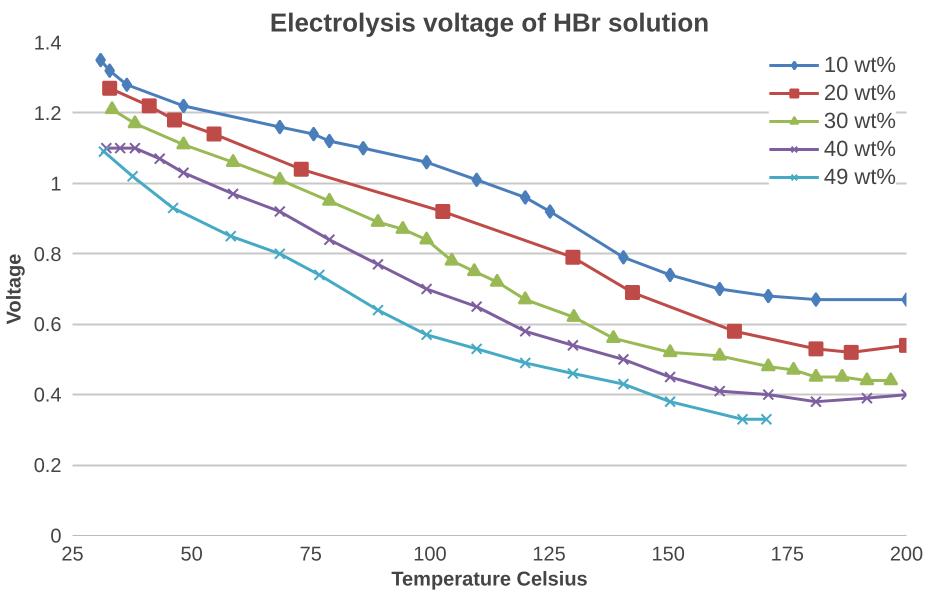 This screenshot has width=926, height=593. What do you see at coordinates (191, 555) in the screenshot?
I see `x-tick-label: 50` at bounding box center [191, 555].